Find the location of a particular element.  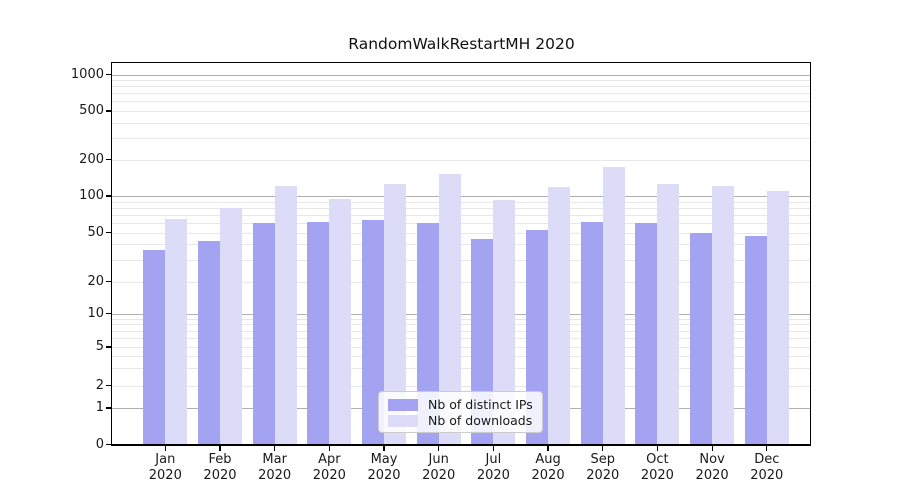

x-tick-label: Aug 2020 is located at coordinates (548, 467).